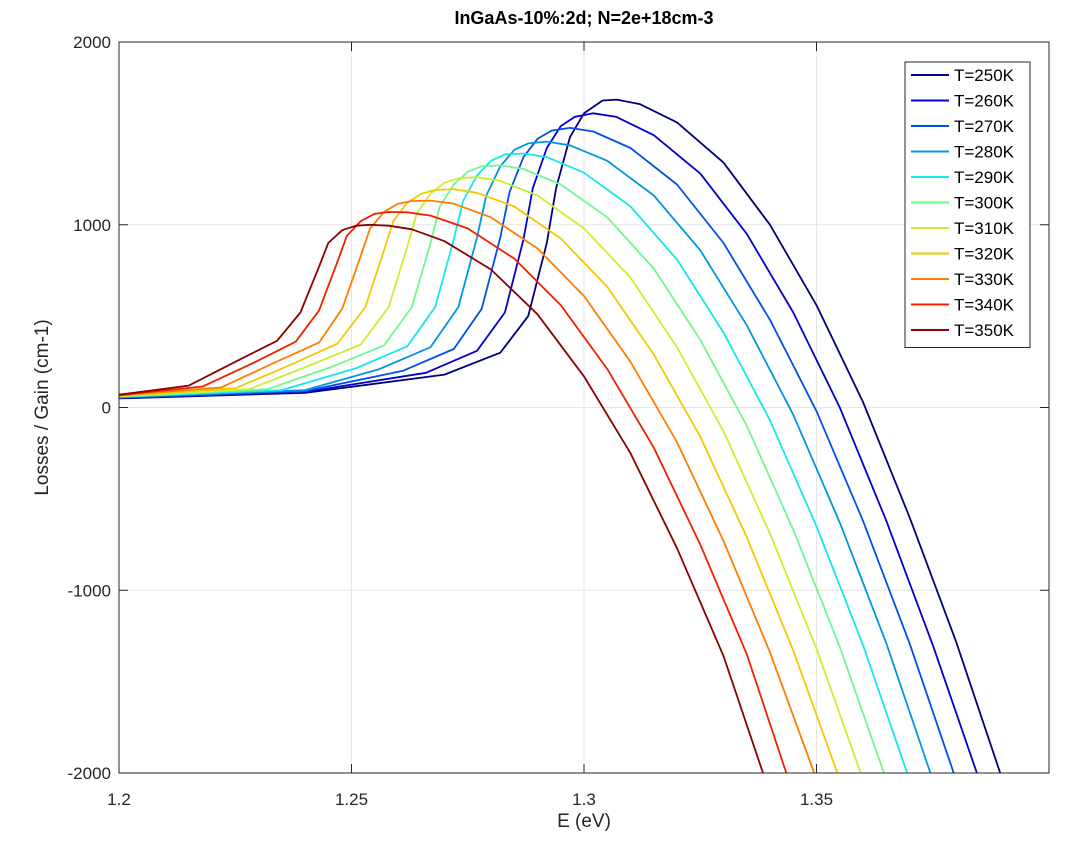 The width and height of the screenshot is (1075, 844). Describe the element at coordinates (584, 821) in the screenshot. I see `x-axis-label: E (eV)` at that location.